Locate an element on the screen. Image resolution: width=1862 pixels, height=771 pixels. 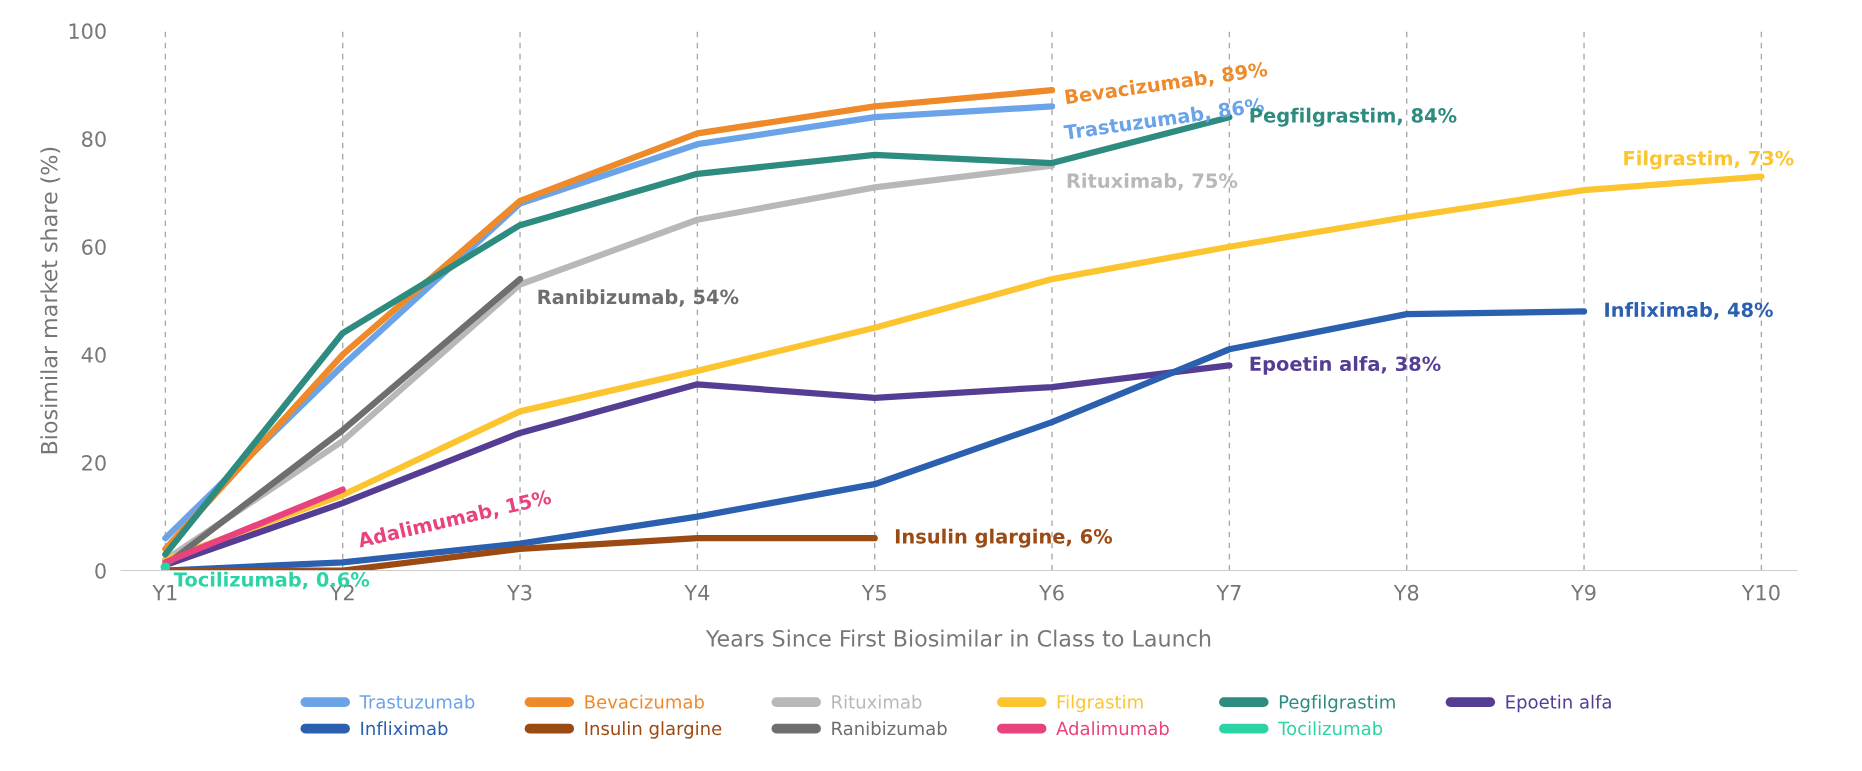
y-tick-label: 40 is located at coordinates (93, 355).